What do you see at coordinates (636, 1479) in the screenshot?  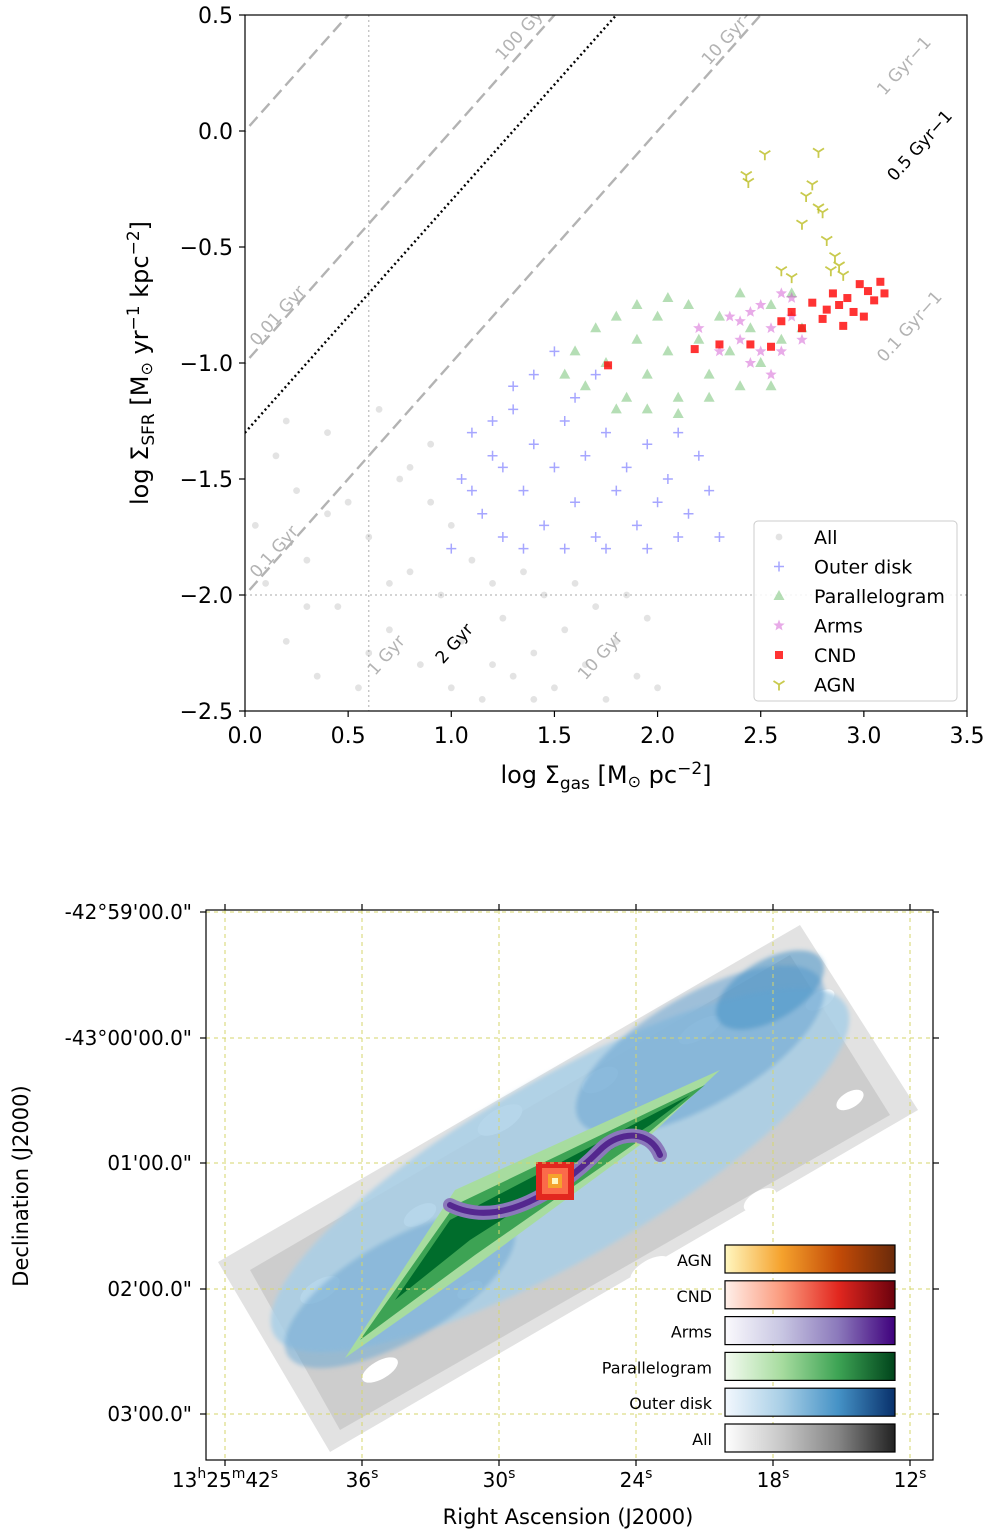 I see `ra-tick-label: 24s` at bounding box center [636, 1479].